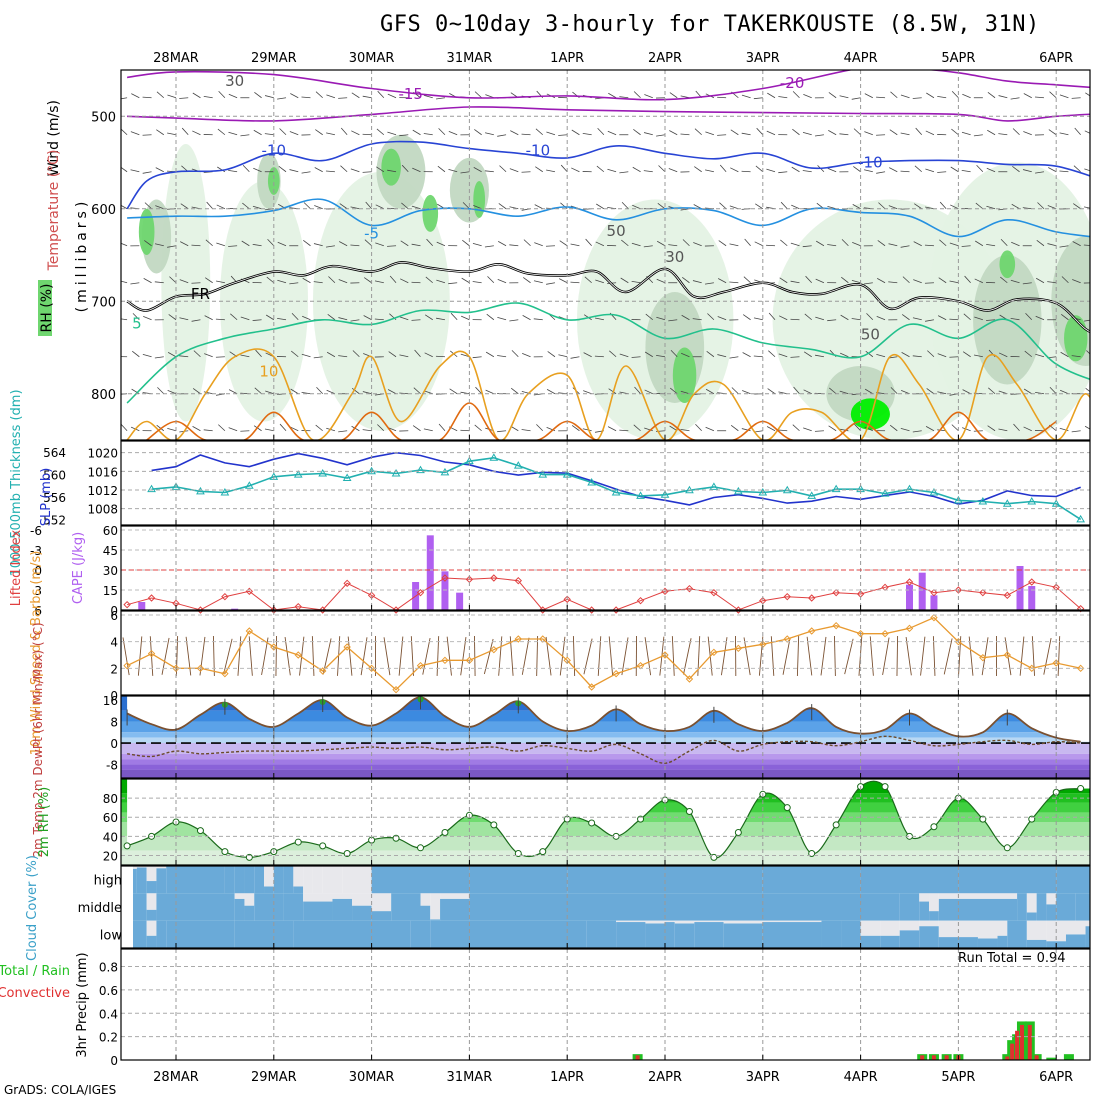 Image resolution: width=1100 pixels, height=1100 pixels. I want to click on pressure-tick: 700, so click(103, 302).